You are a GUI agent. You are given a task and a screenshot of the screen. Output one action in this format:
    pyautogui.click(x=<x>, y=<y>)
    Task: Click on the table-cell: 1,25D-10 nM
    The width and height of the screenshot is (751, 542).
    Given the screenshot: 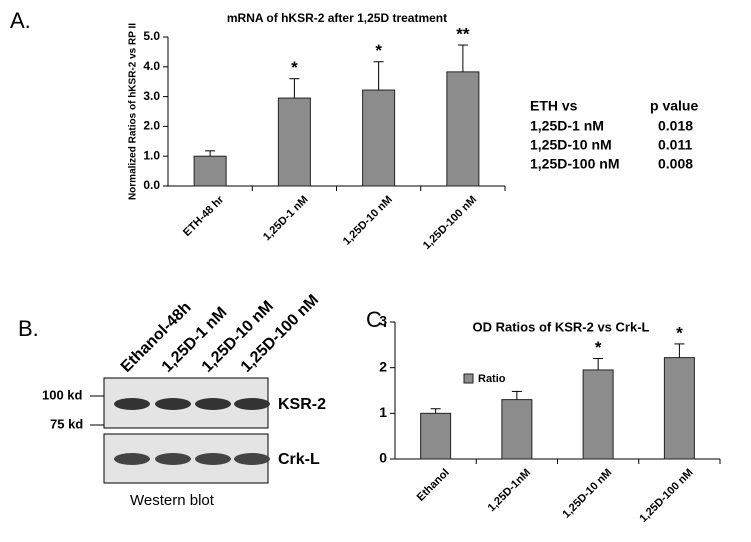 What is the action you would take?
    pyautogui.click(x=571, y=145)
    